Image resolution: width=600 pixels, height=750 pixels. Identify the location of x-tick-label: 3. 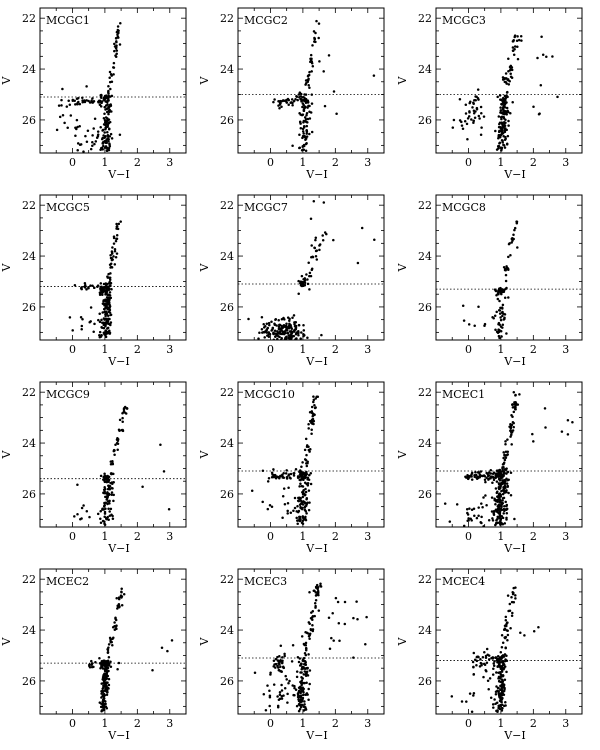
(169, 349).